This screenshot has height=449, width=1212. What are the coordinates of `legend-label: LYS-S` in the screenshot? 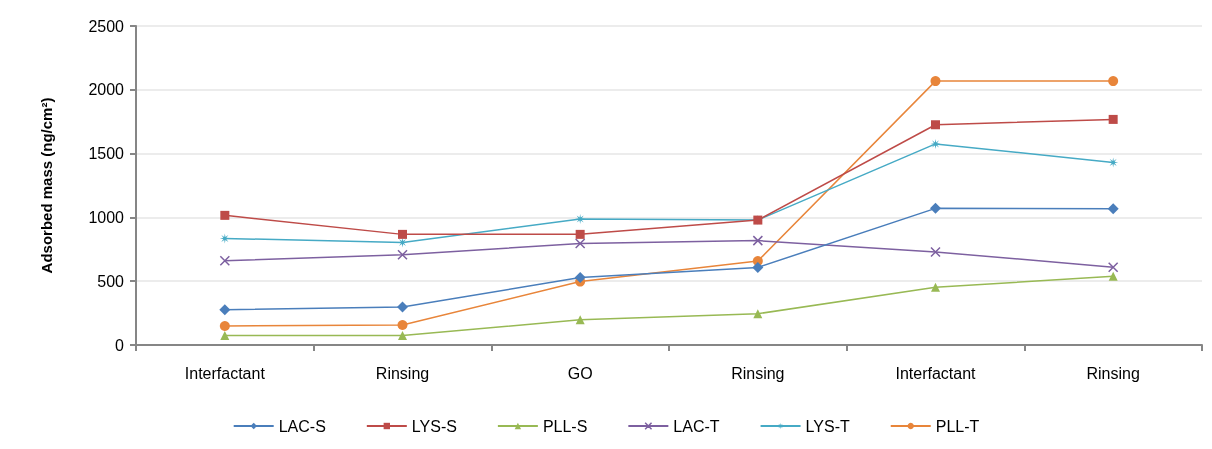 It's located at (434, 426).